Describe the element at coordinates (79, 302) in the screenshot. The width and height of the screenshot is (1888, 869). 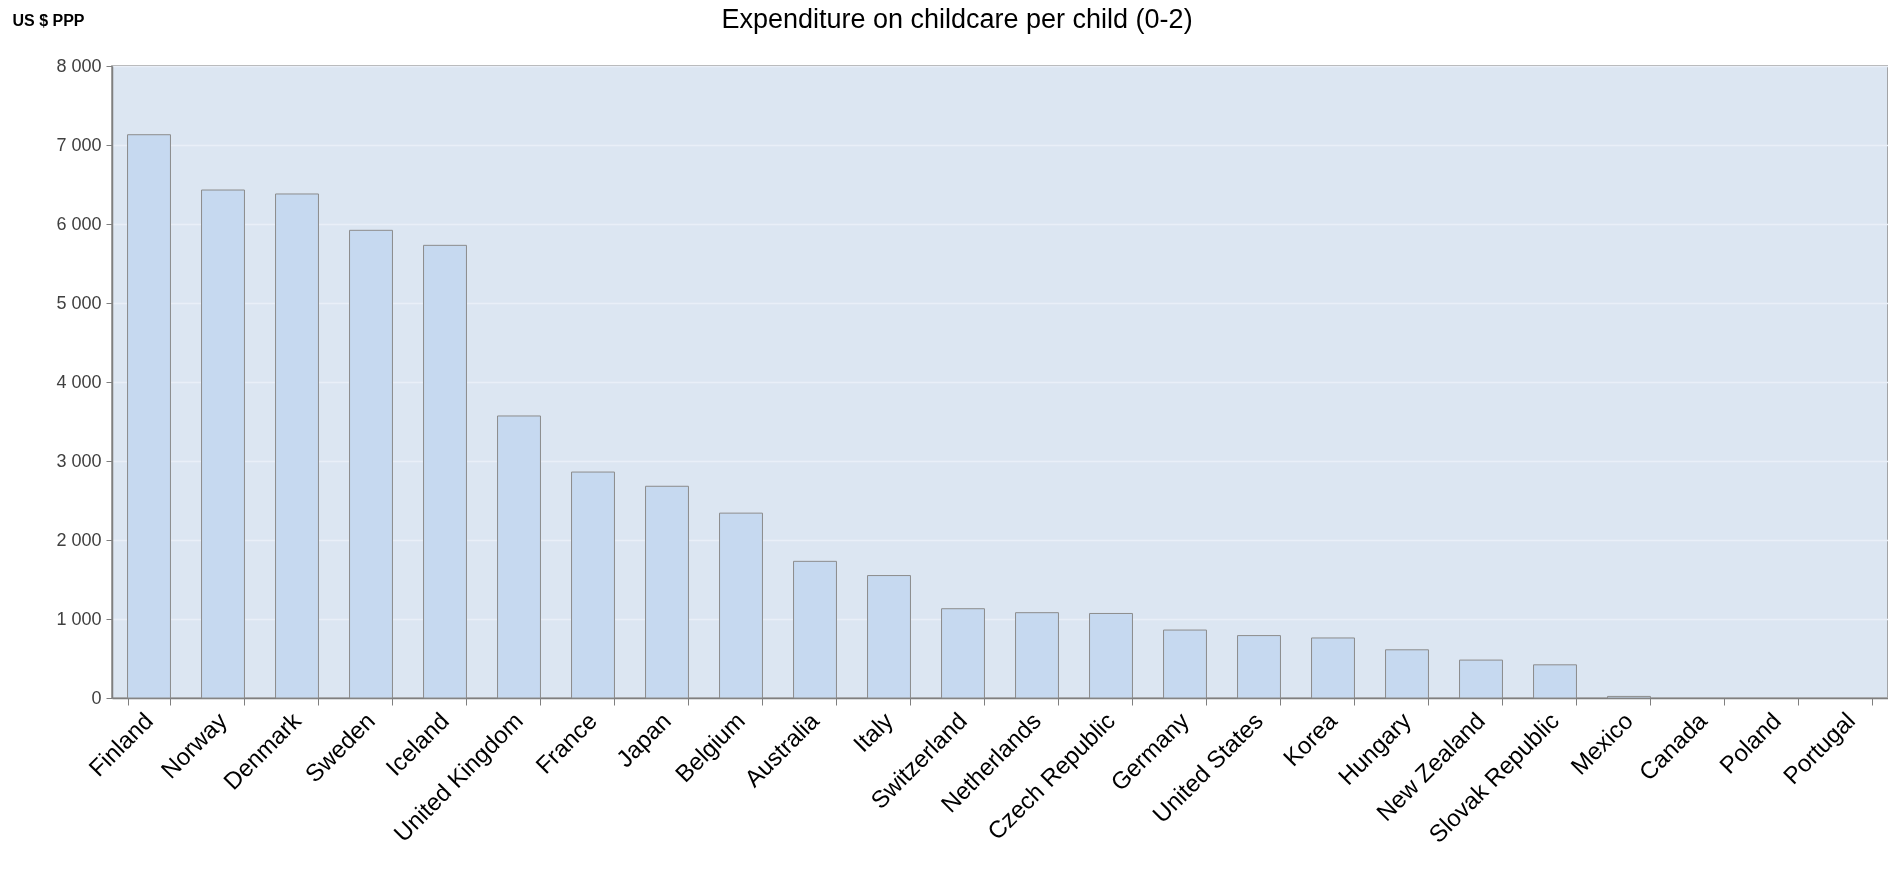
I see `y-tick-label: 5 000` at that location.